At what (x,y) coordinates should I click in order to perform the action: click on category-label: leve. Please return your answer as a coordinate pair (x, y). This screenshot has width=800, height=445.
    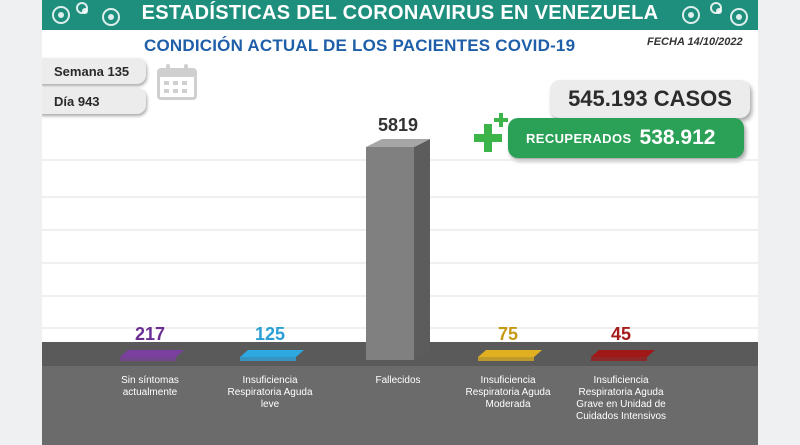
    Looking at the image, I should click on (270, 404).